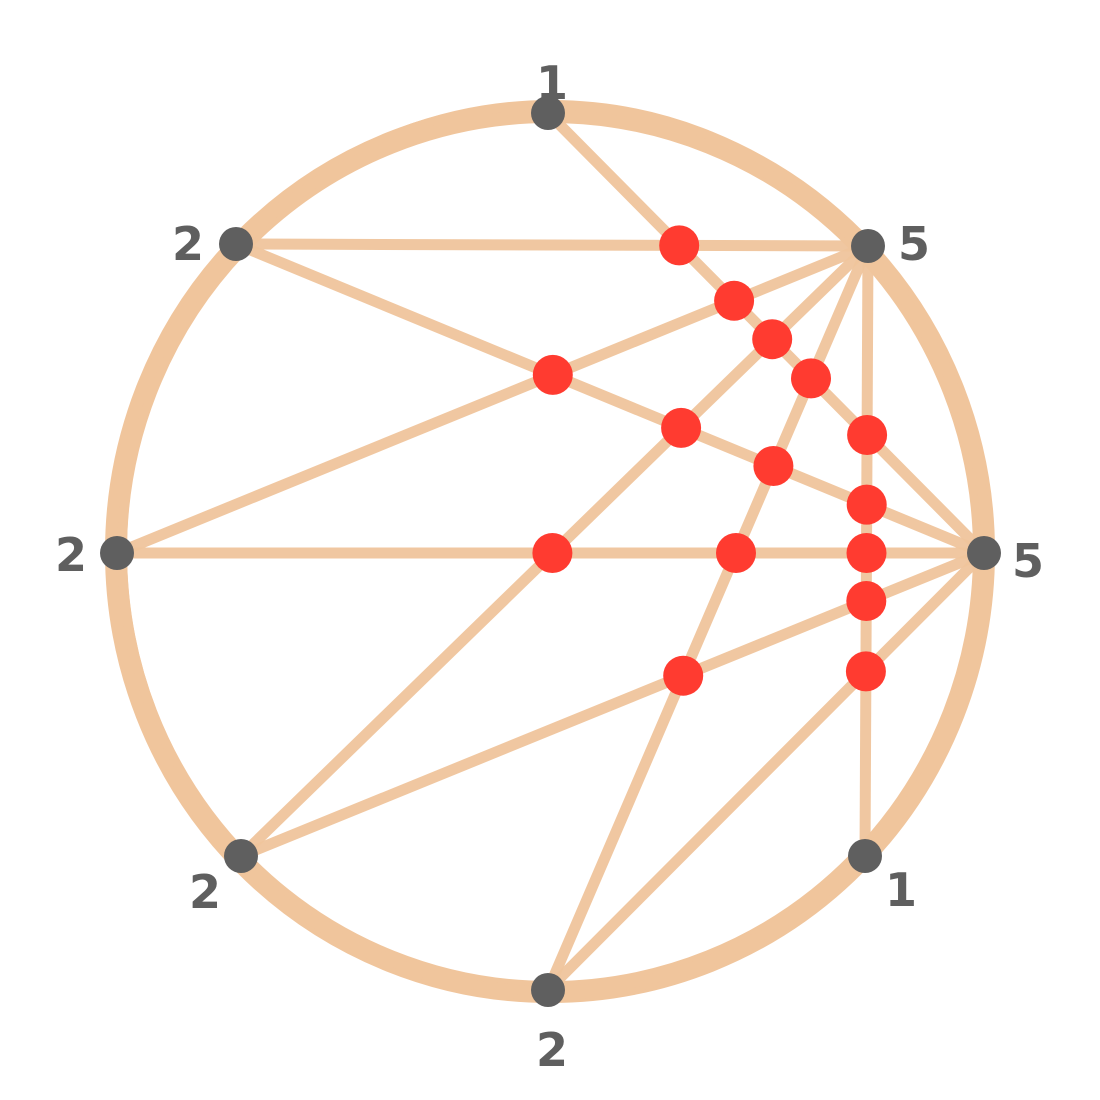 The image size is (1100, 1100). Describe the element at coordinates (710, 460) in the screenshot. I see `crossing-group` at that location.